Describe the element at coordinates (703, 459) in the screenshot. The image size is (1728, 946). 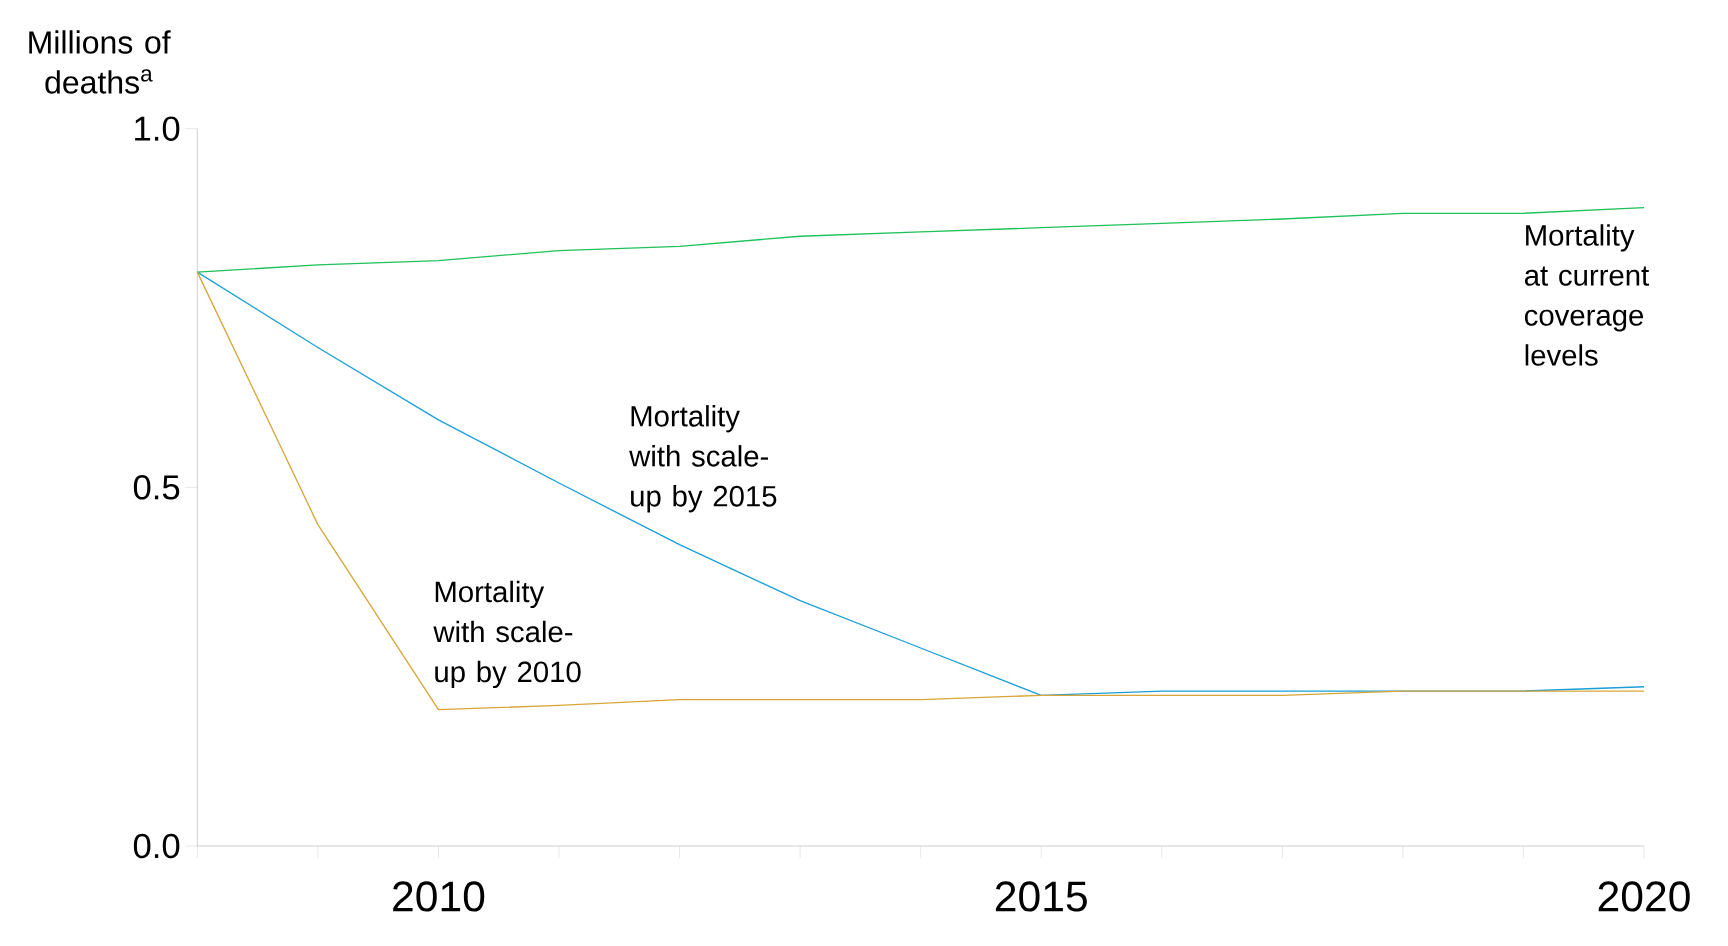
I see `series-label: Mortality with scale-up by 2015` at that location.